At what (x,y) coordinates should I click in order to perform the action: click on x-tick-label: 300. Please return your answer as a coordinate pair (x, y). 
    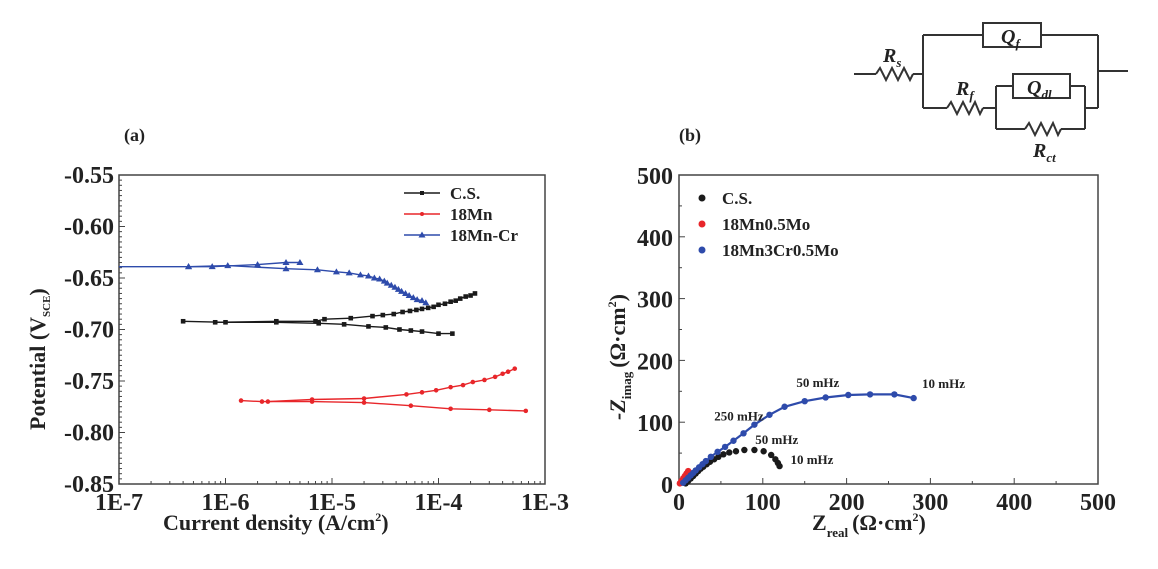
    Looking at the image, I should click on (930, 503).